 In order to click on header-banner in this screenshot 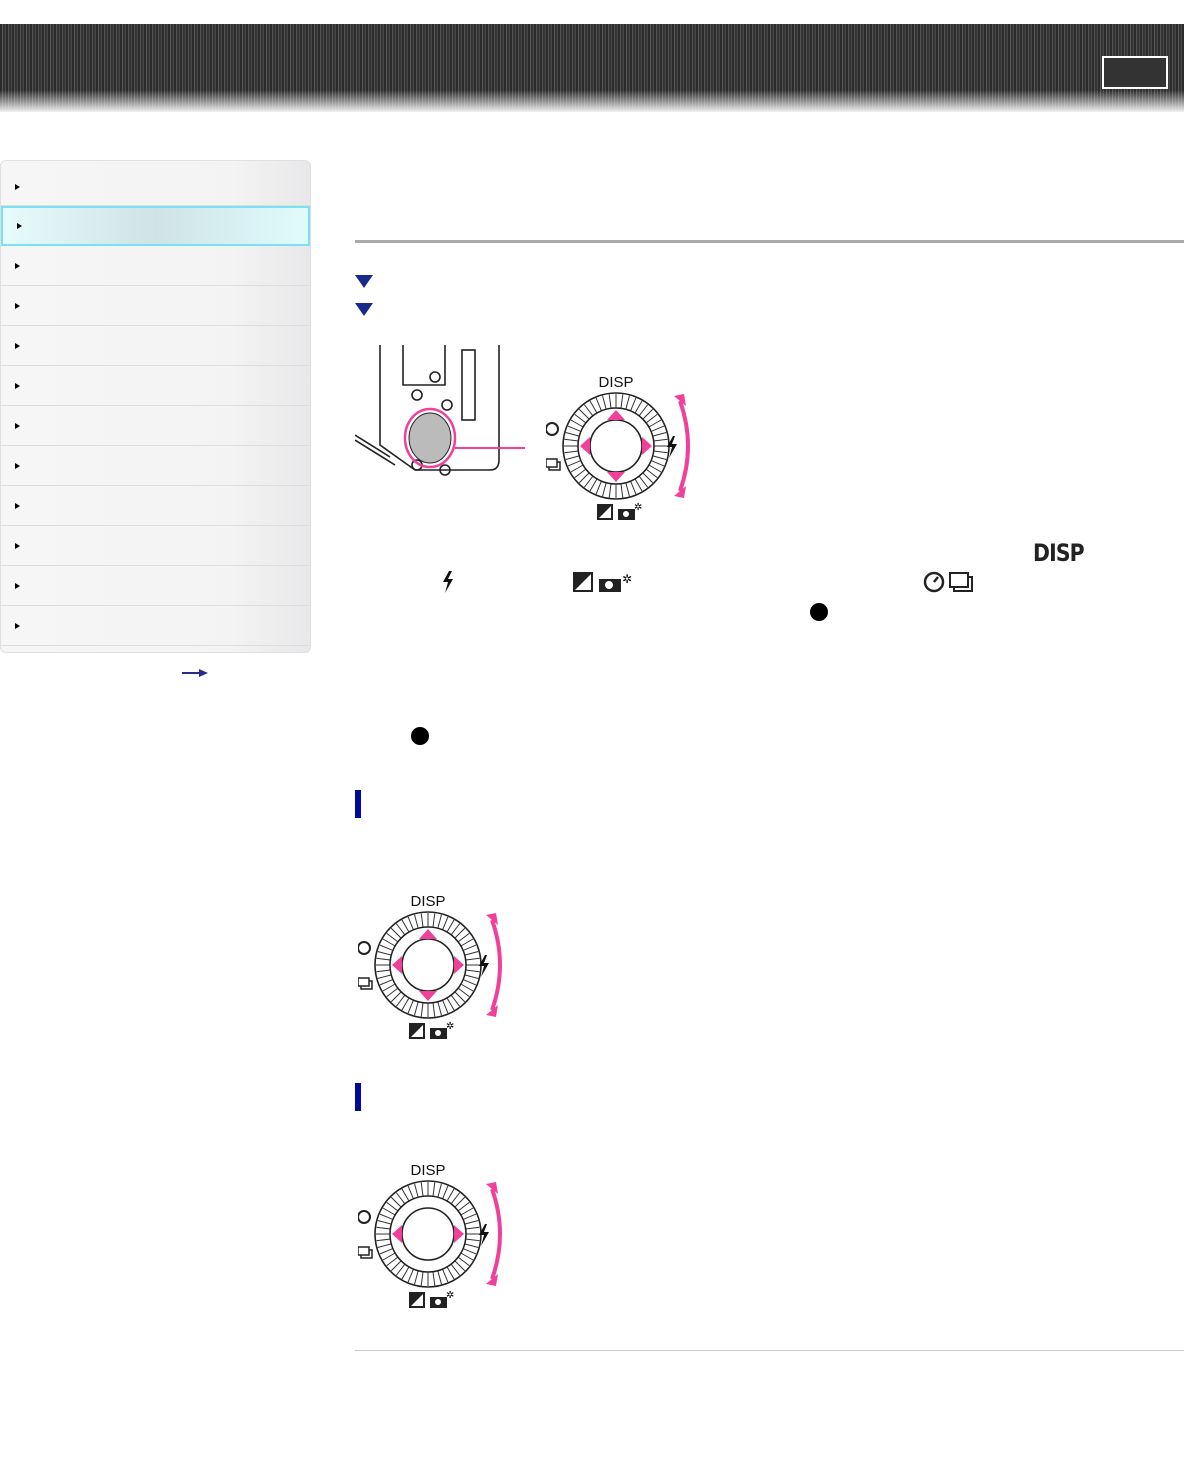, I will do `click(592, 68)`.